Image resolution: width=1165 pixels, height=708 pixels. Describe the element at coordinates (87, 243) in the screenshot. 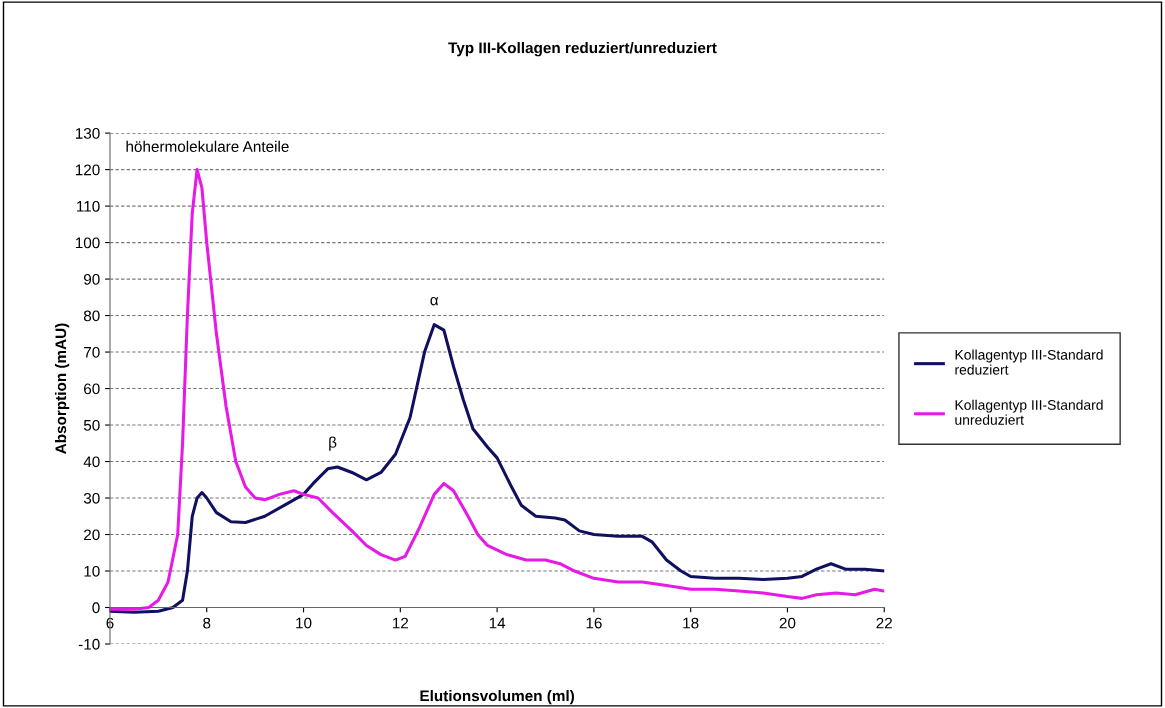

I see `y-tick-label: 100` at that location.